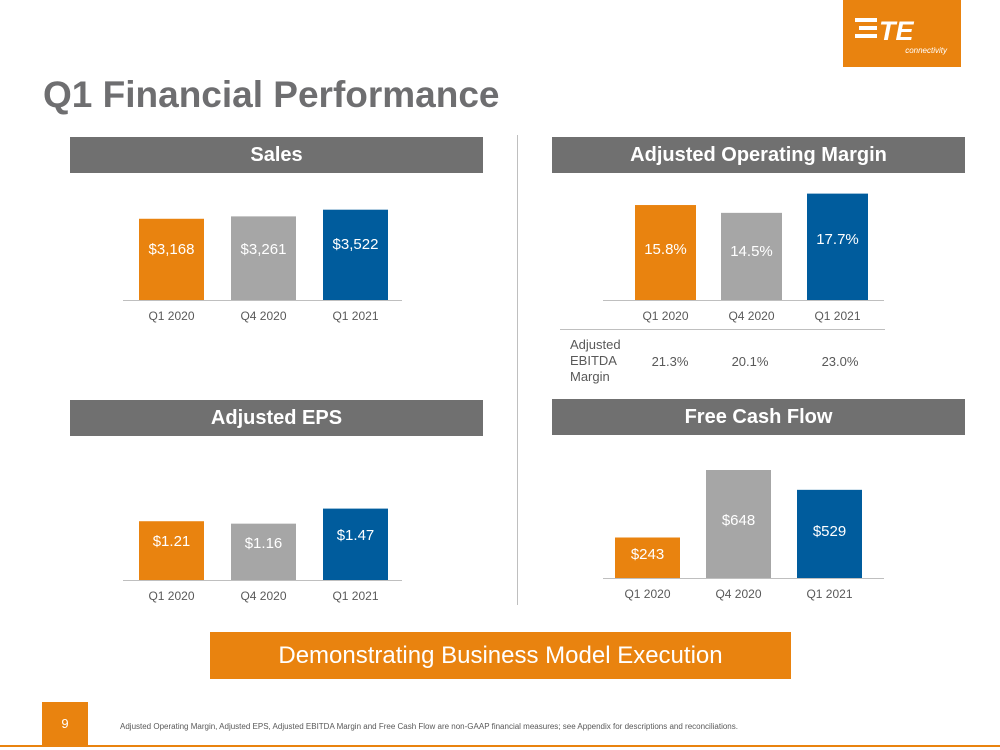 The width and height of the screenshot is (1000, 750). Describe the element at coordinates (172, 249) in the screenshot. I see `data-label: $3,168` at that location.